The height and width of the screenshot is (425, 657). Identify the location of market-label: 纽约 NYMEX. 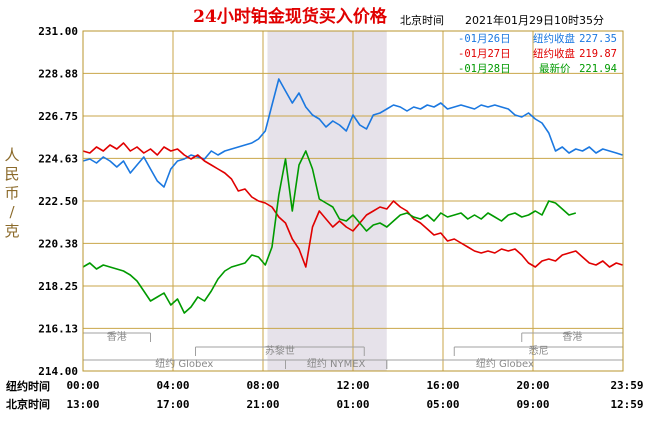
(336, 363).